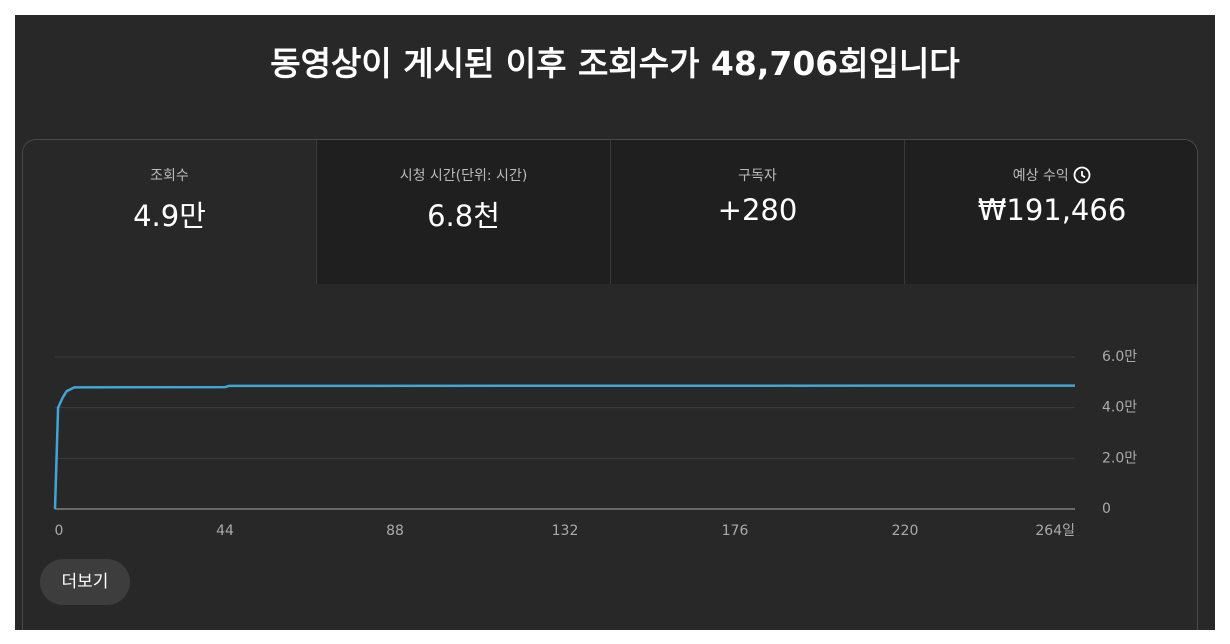 The image size is (1230, 644). What do you see at coordinates (1055, 531) in the screenshot?
I see `x-tick-label: 264일` at bounding box center [1055, 531].